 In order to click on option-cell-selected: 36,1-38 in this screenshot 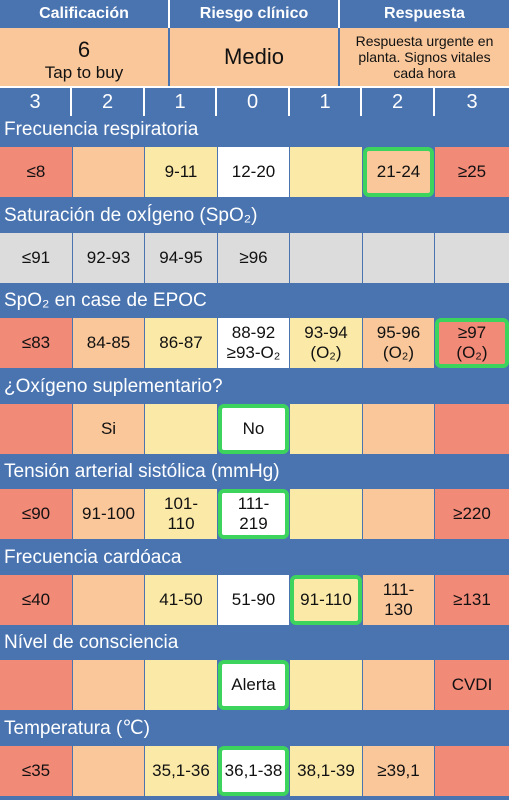, I will do `click(253, 771)`.